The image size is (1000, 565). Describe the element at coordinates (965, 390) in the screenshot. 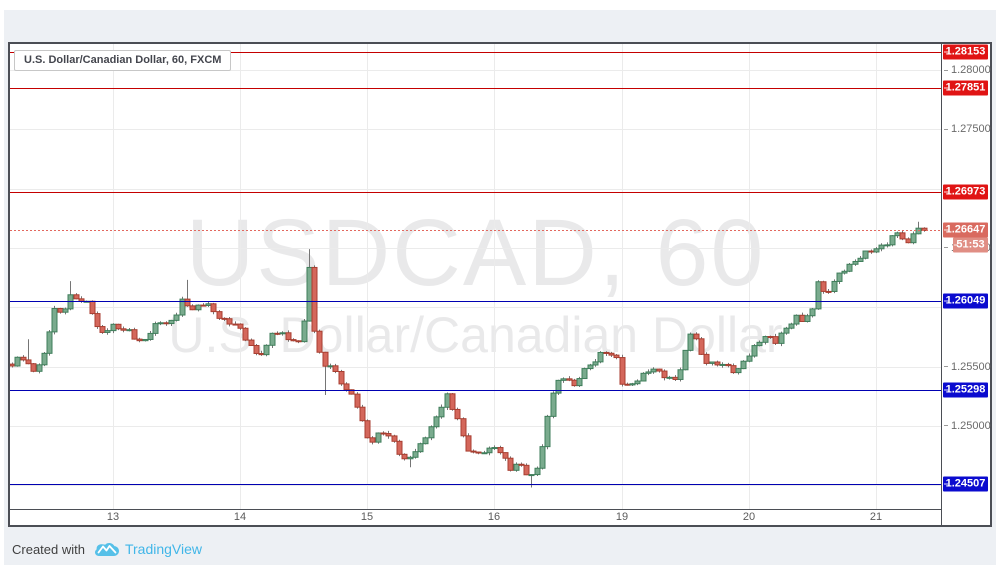

I see `level-price-label: 1.25298` at that location.